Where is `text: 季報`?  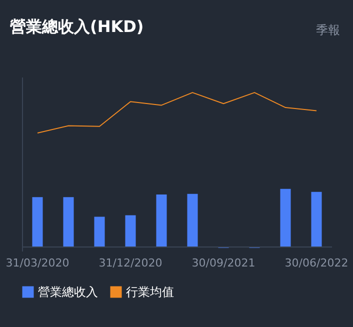
text: 季報 is located at coordinates (328, 30).